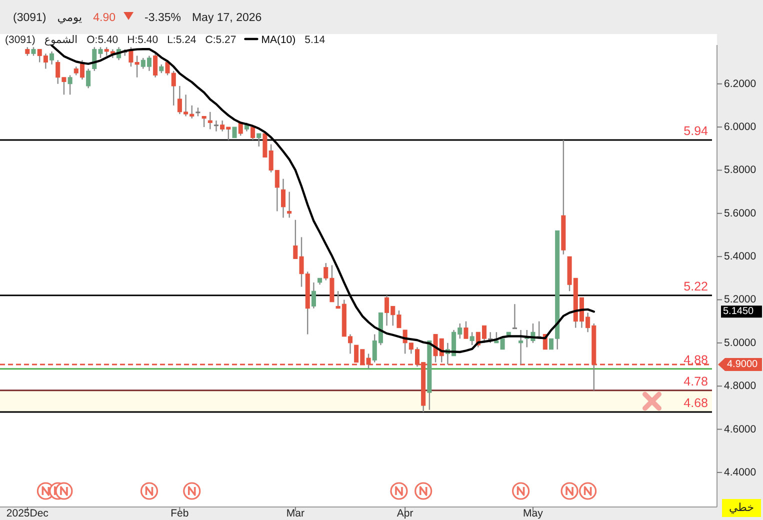 Image resolution: width=763 pixels, height=520 pixels. I want to click on legend-label: MA(10), so click(278, 40).